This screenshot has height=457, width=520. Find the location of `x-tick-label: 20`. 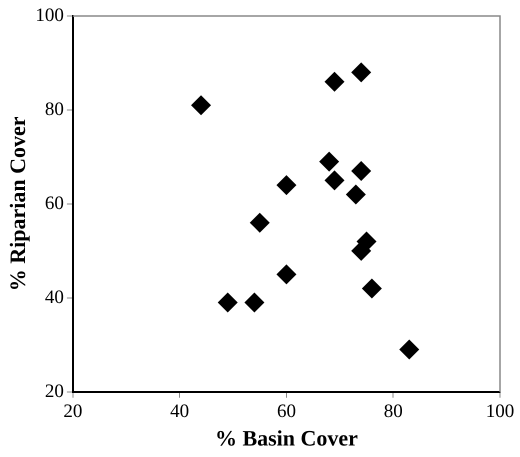

x-tick-label: 20 is located at coordinates (72, 411).